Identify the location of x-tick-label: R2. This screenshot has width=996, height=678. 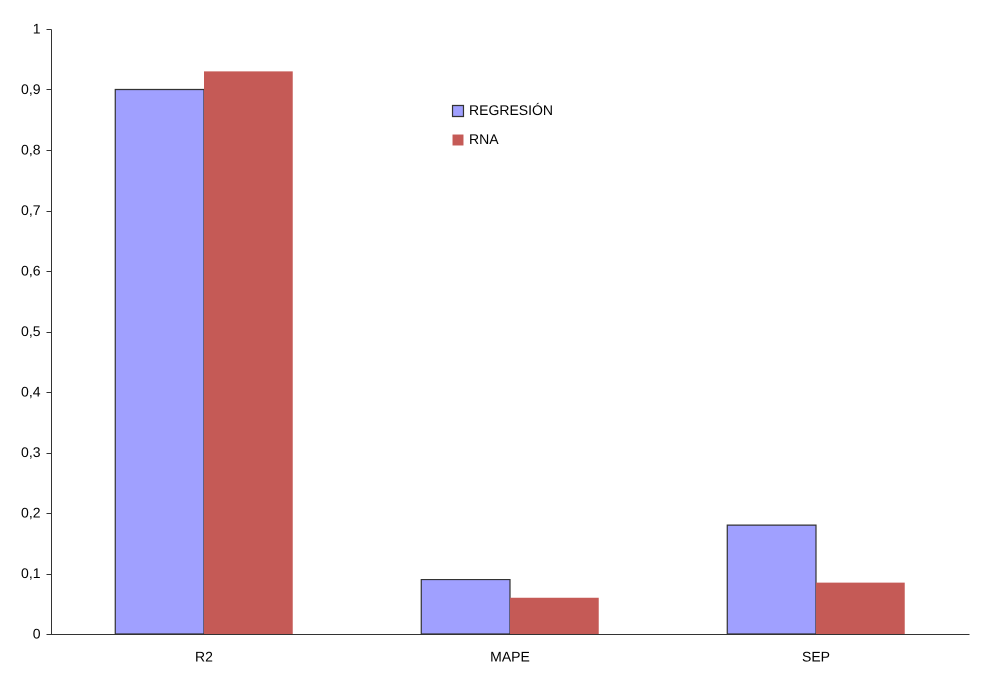
(204, 656).